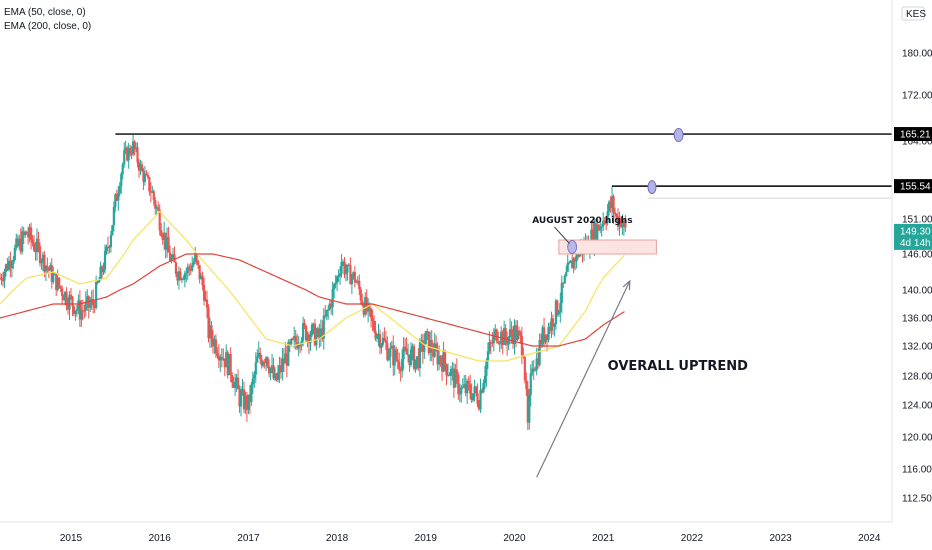  I want to click on ema50-legend: EMA (50, close, 0), so click(45, 12).